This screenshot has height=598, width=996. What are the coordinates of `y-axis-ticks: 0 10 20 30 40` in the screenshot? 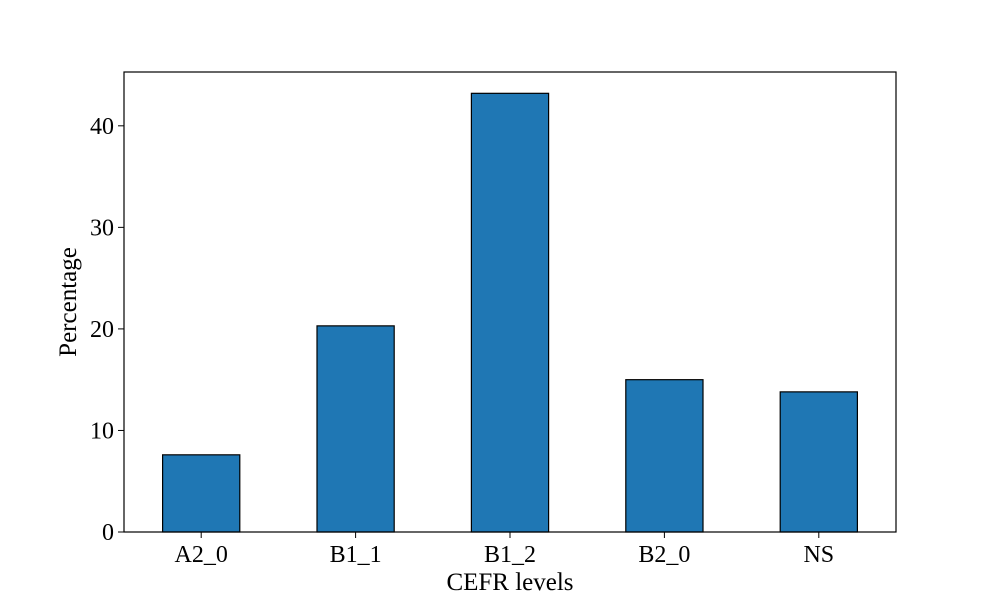 It's located at (107, 330).